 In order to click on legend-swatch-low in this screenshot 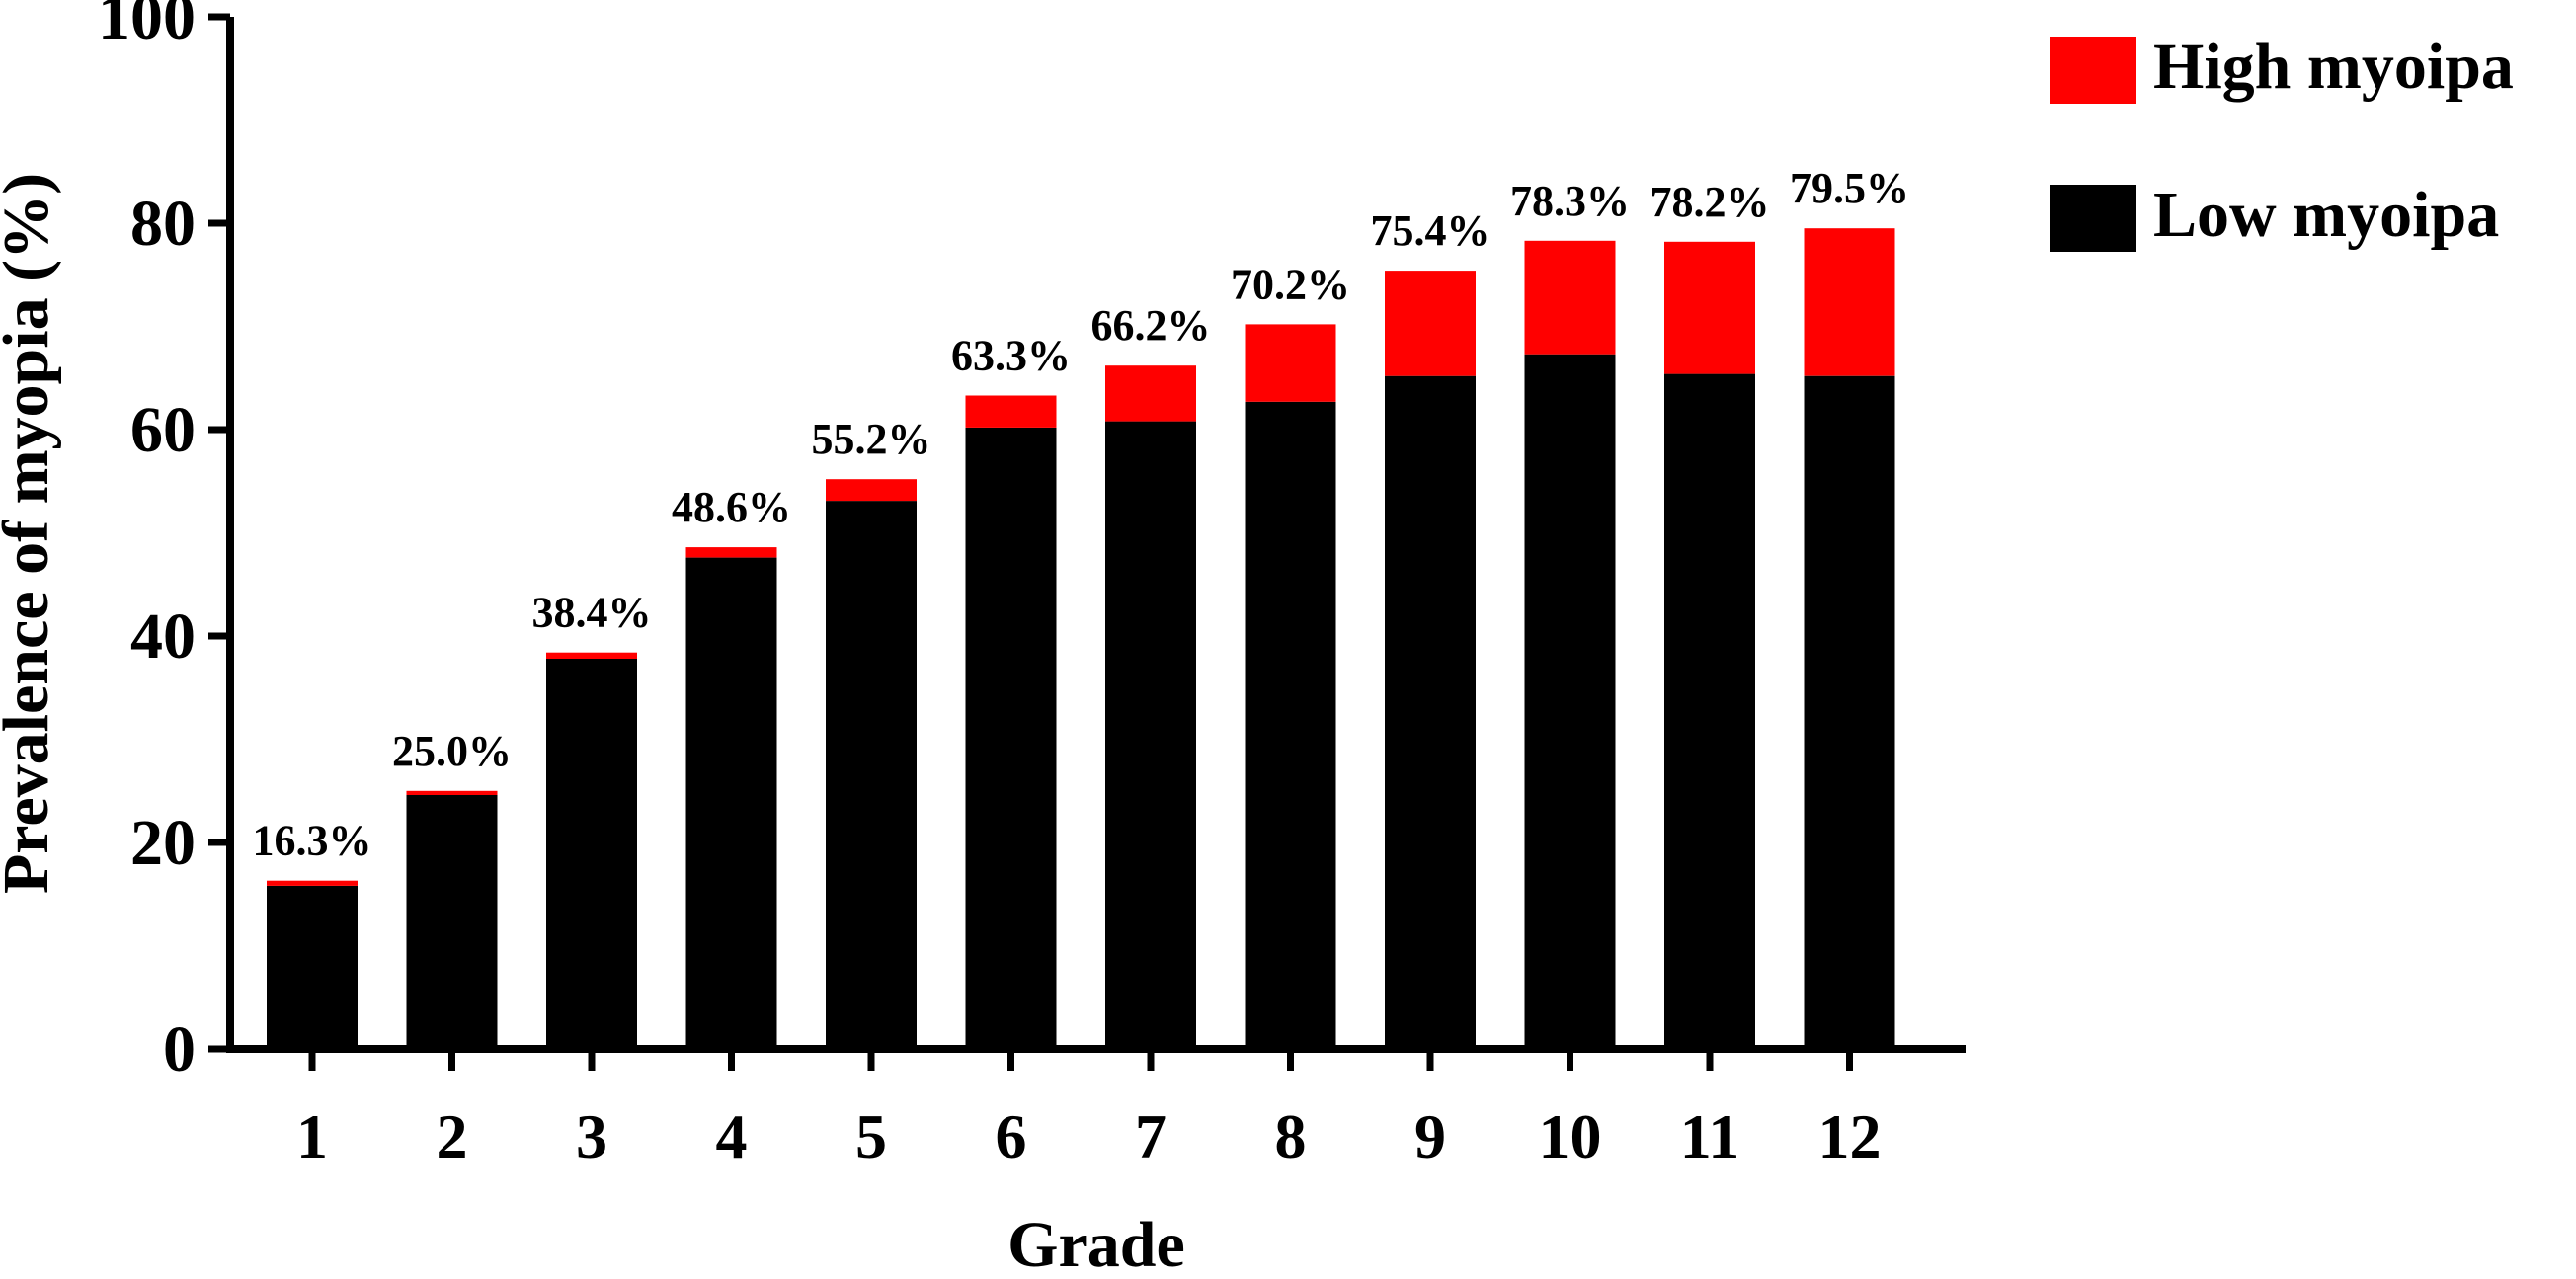, I will do `click(2093, 218)`.